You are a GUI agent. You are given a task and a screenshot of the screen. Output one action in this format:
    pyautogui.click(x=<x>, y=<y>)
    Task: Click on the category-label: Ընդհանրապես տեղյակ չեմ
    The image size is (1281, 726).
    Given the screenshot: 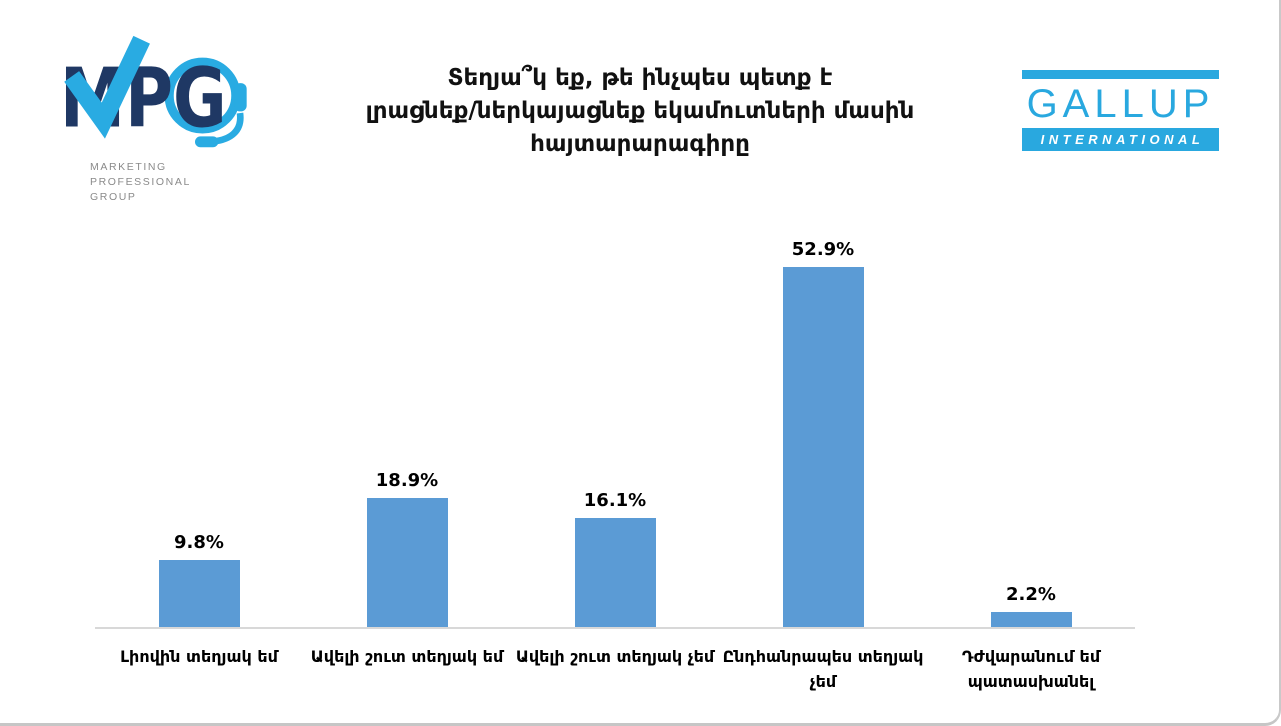 What is the action you would take?
    pyautogui.click(x=823, y=669)
    